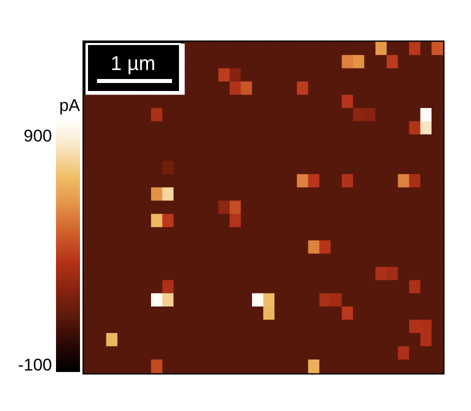 The width and height of the screenshot is (471, 411). Describe the element at coordinates (35, 365) in the screenshot. I see `color-bar-label: -100` at that location.